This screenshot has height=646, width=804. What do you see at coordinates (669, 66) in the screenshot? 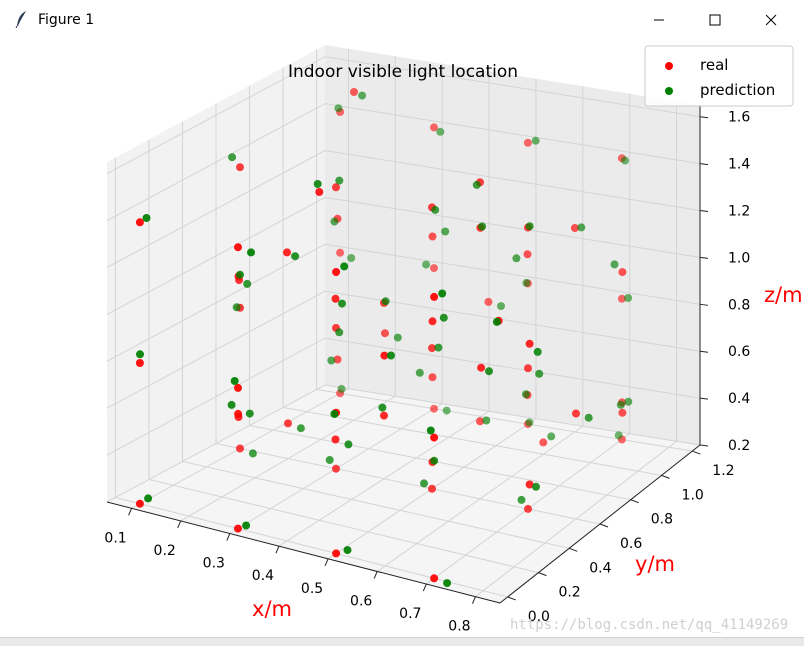
I see `legend-marker-real` at bounding box center [669, 66].